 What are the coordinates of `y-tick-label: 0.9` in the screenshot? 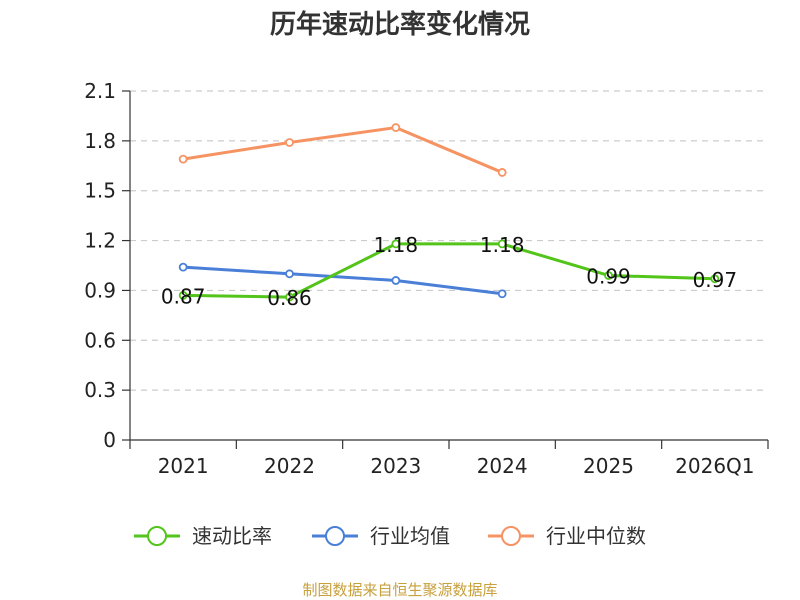 It's located at (100, 290).